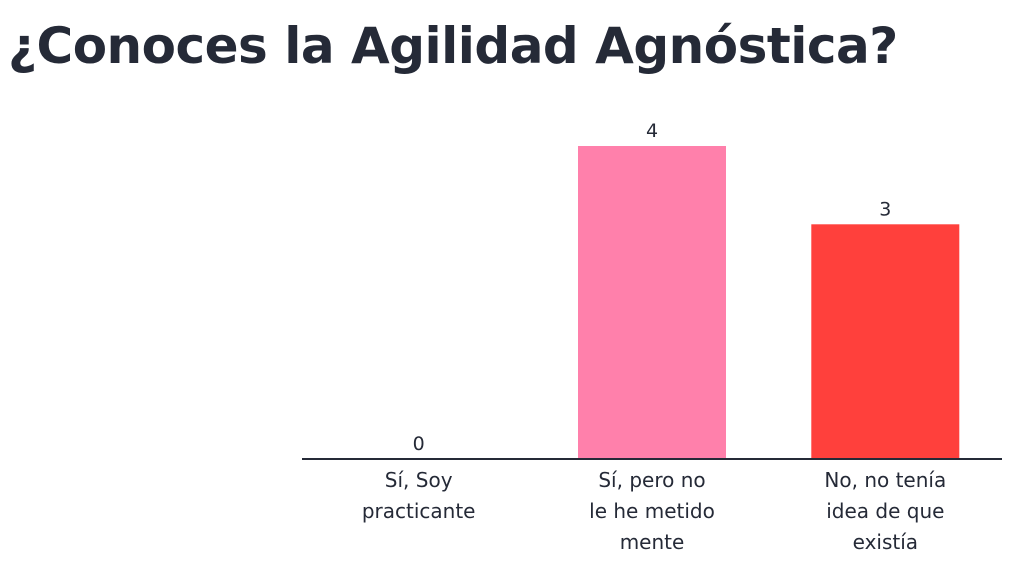 The height and width of the screenshot is (565, 1030). Describe the element at coordinates (651, 480) in the screenshot. I see `category-label-line: Sí, pero no` at that location.